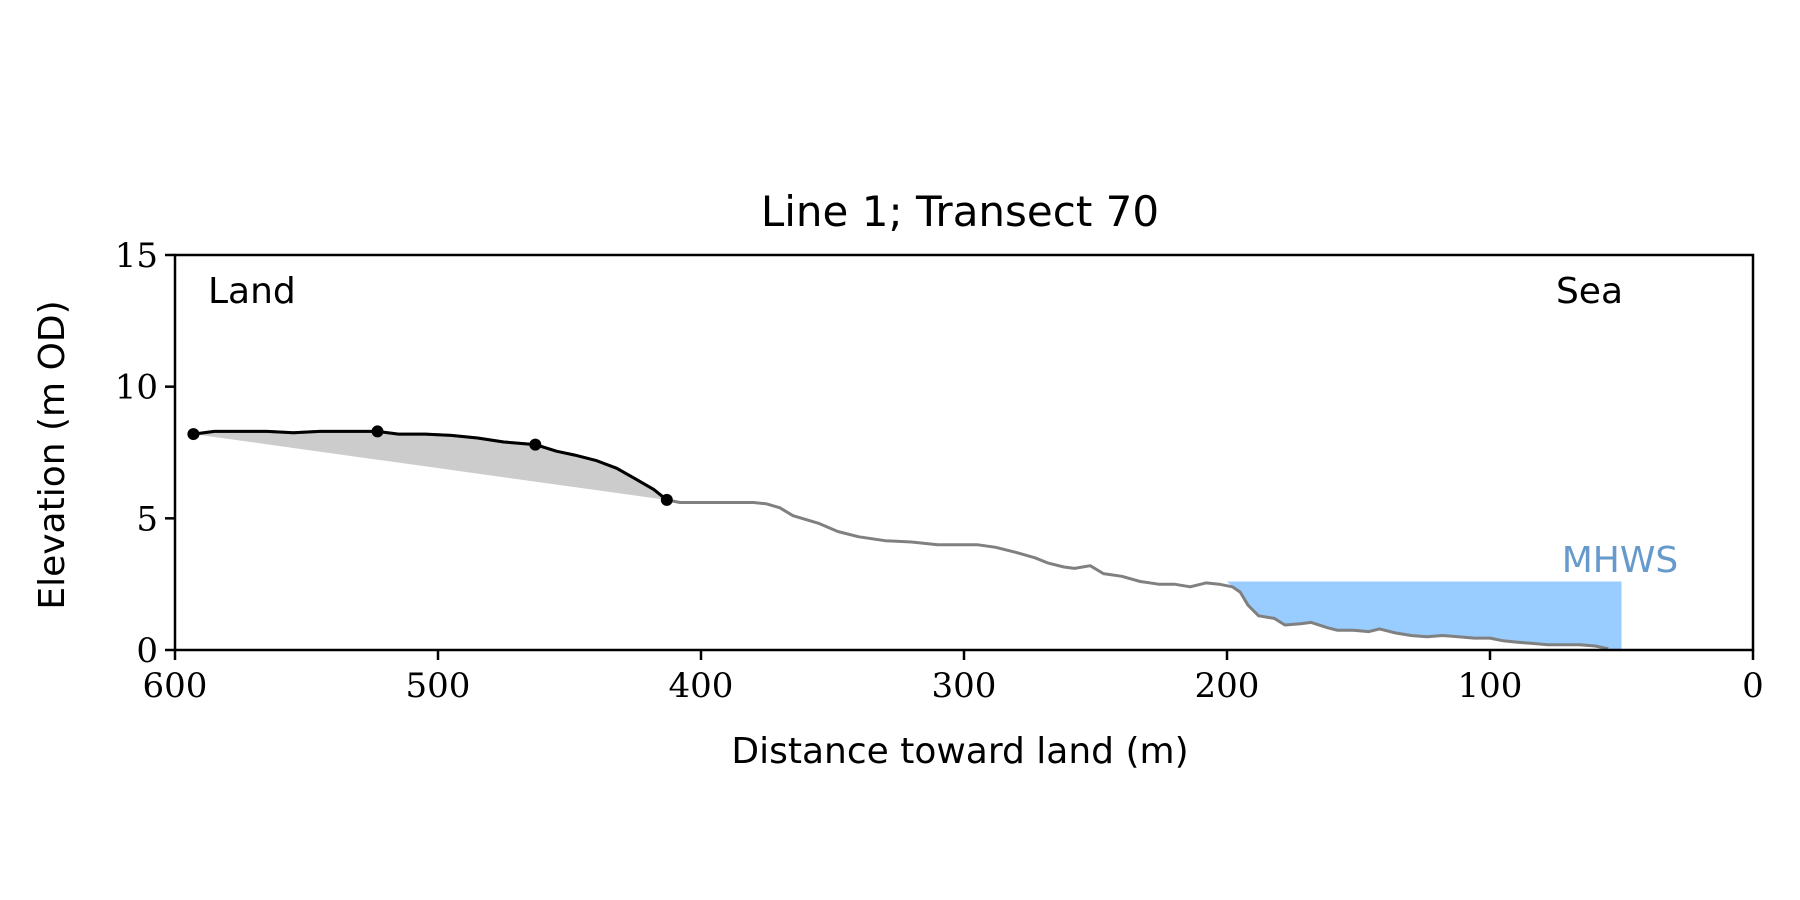 The height and width of the screenshot is (900, 1800). Describe the element at coordinates (1424, 615) in the screenshot. I see `mhws-water-area` at that location.